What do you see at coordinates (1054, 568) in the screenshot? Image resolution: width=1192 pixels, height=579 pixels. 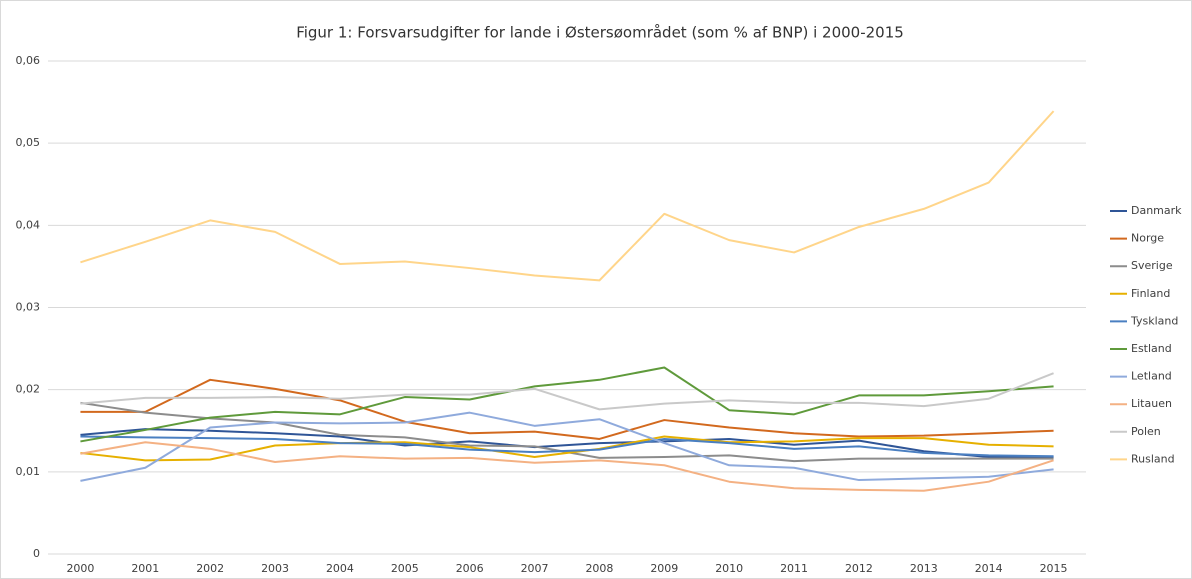 I see `x-tick-label: 2015` at bounding box center [1054, 568].